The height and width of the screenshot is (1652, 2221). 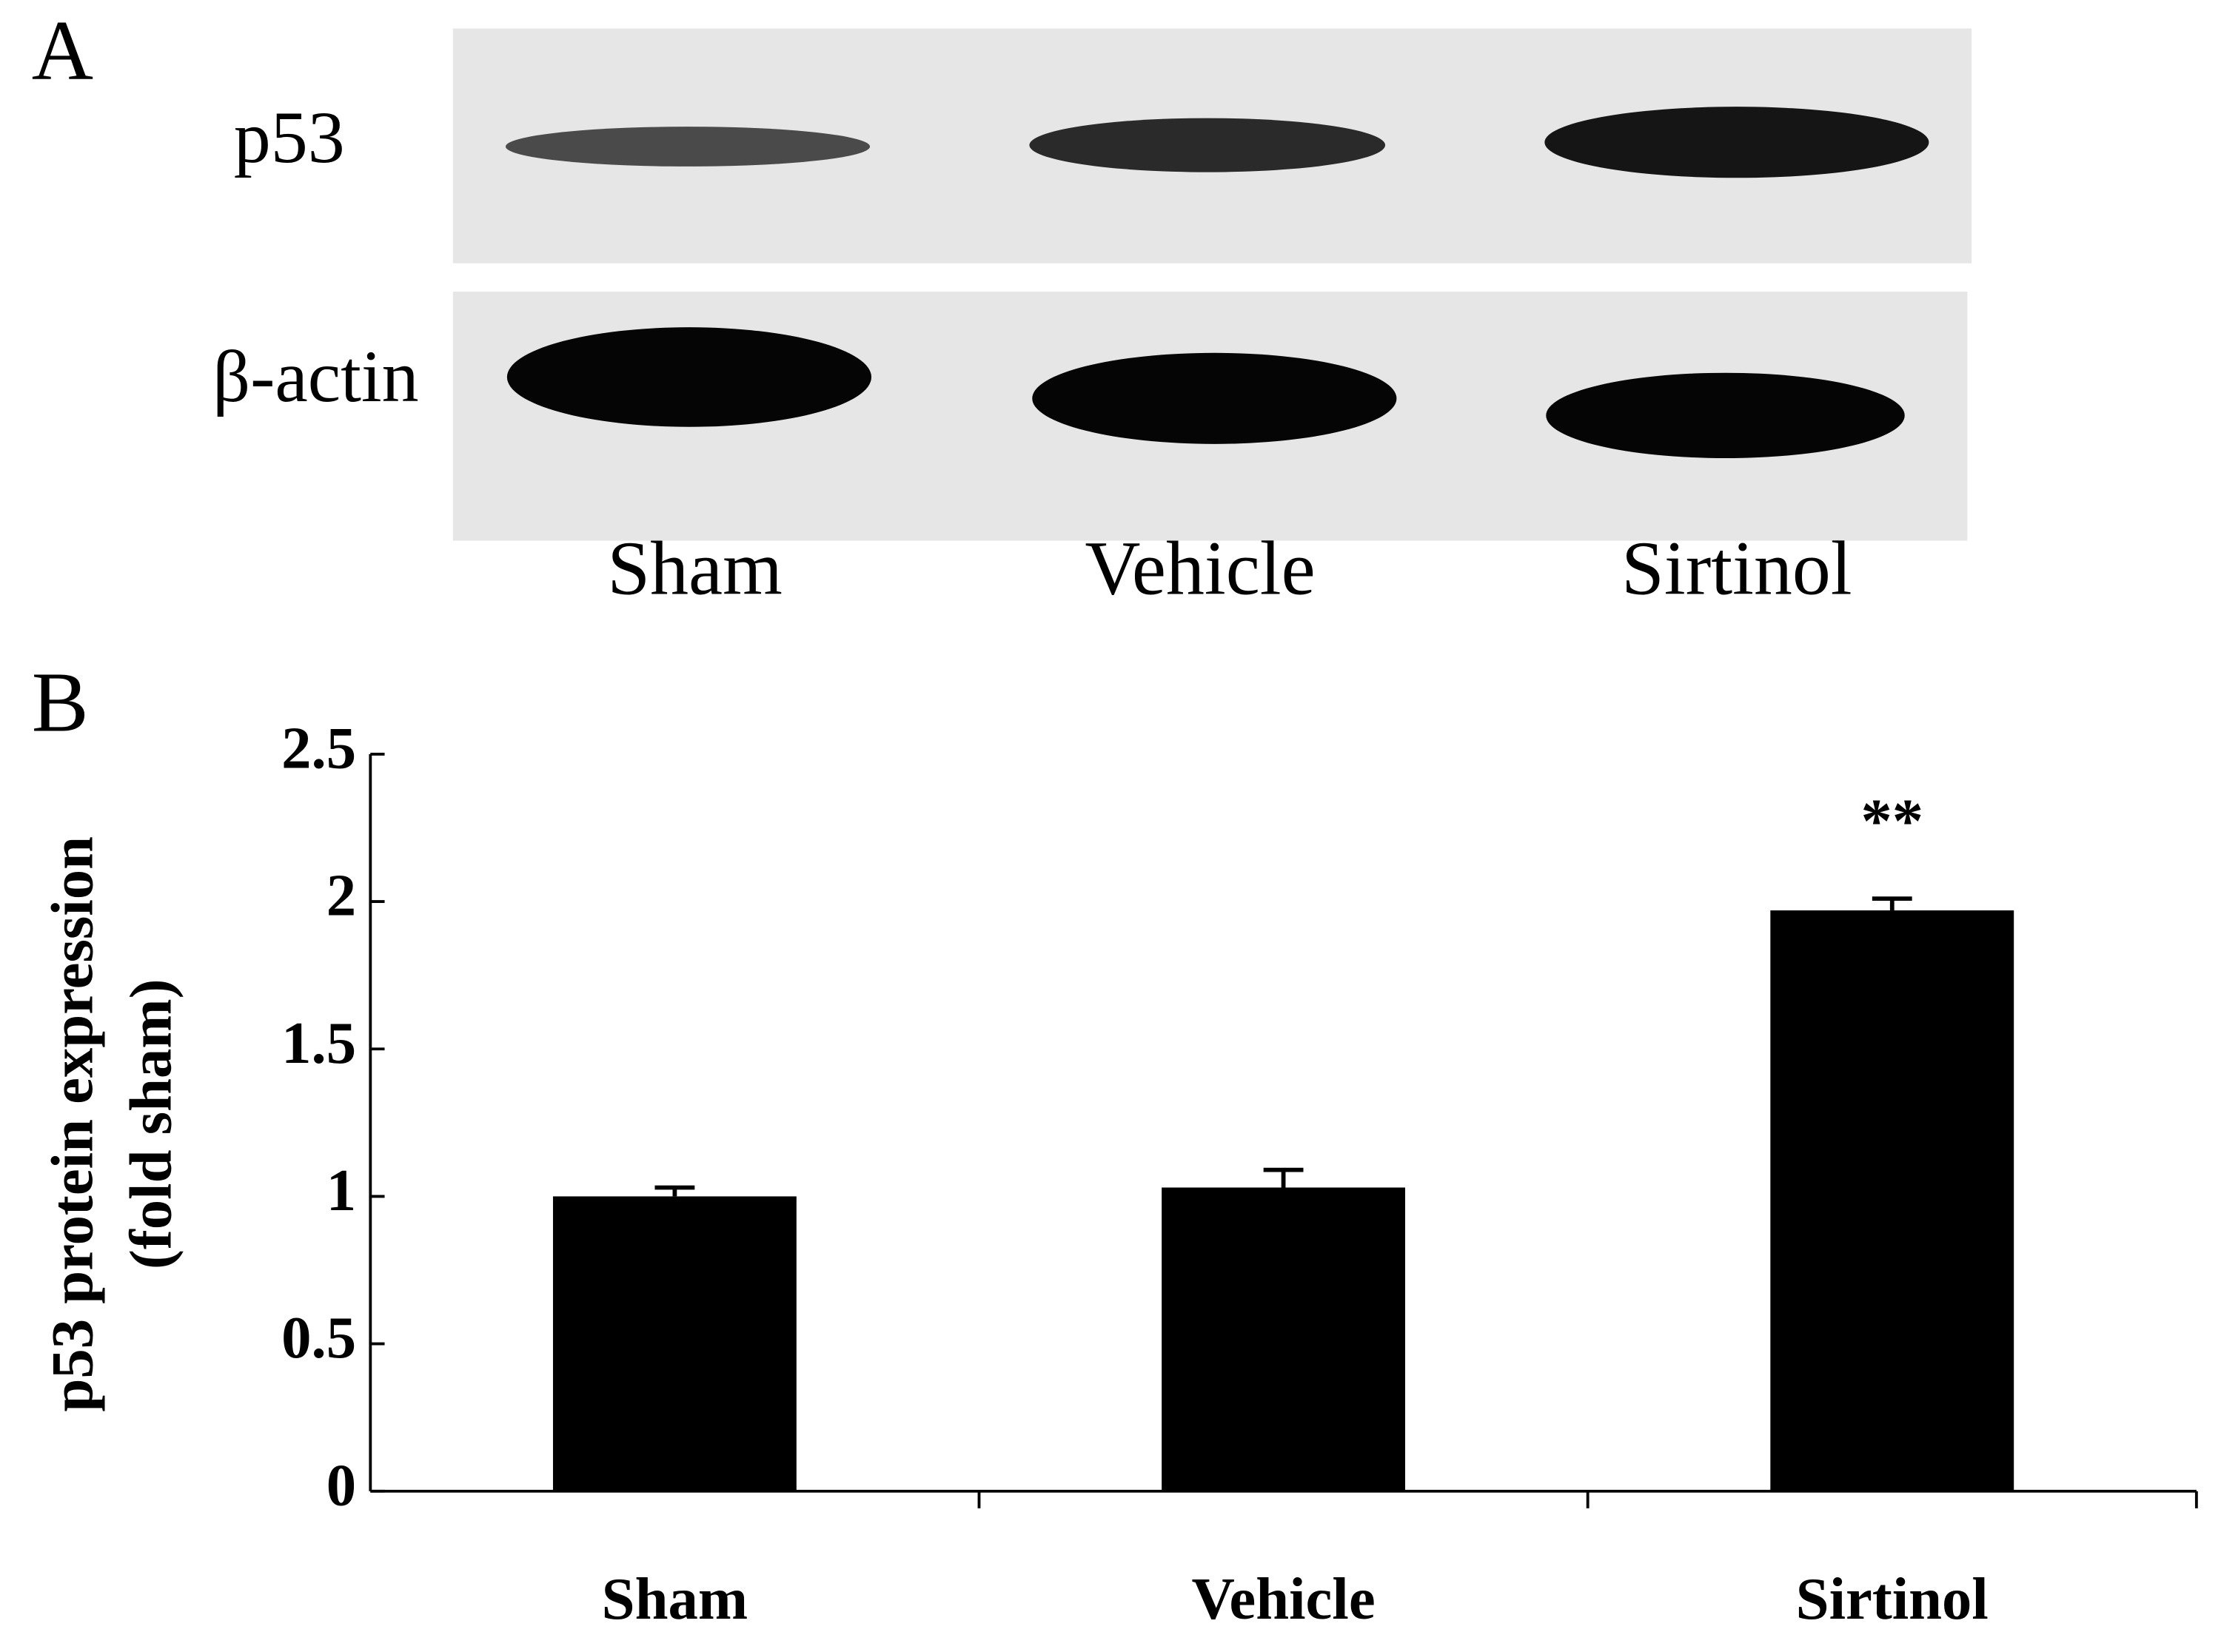 What do you see at coordinates (341, 1190) in the screenshot?
I see `y-tick-label: 1` at bounding box center [341, 1190].